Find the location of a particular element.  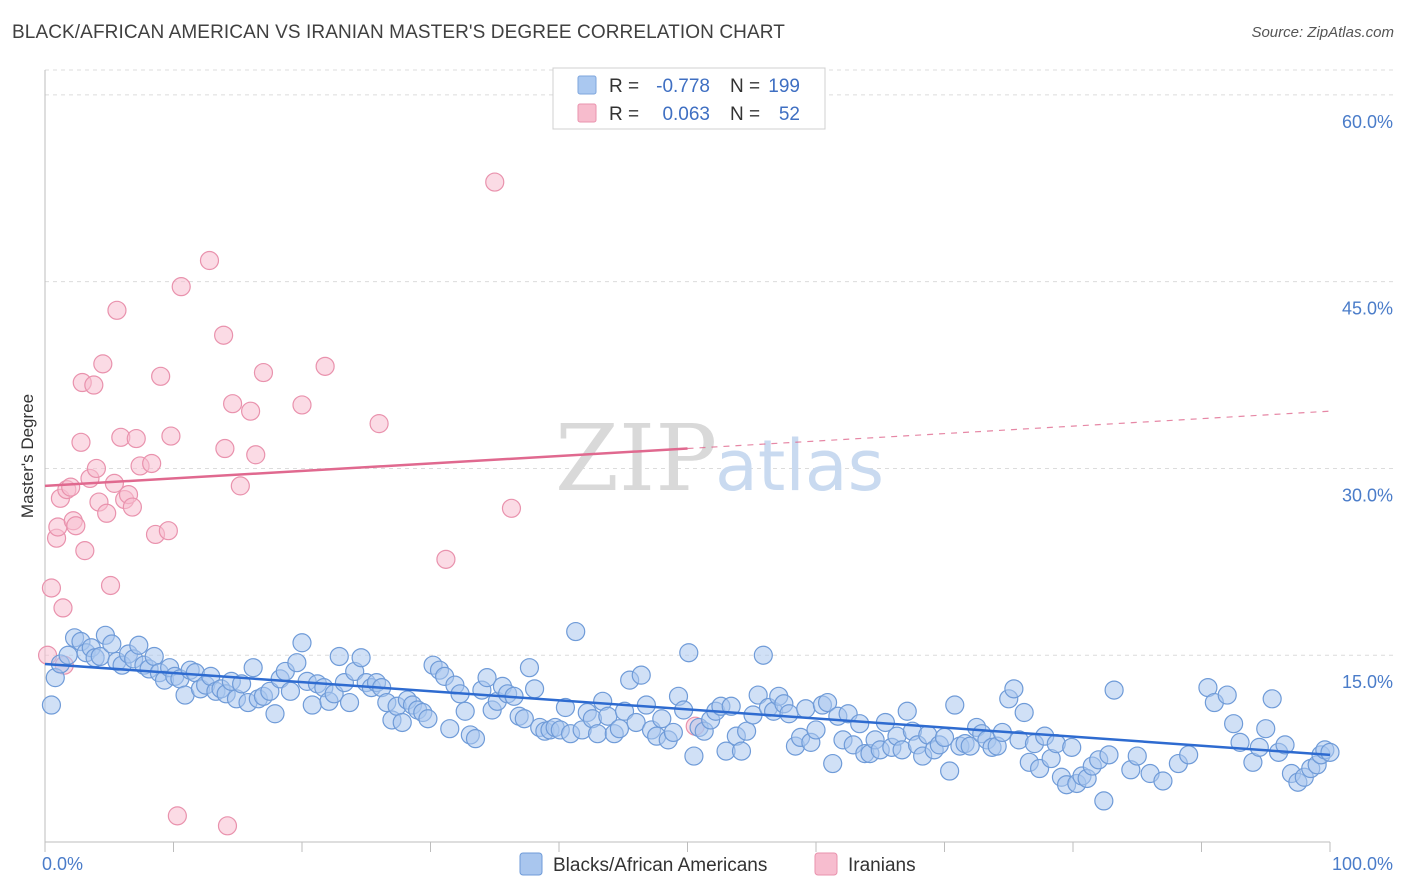

legend: R = -0.778 N = 199 R = 0.063 N = 52 is located at coordinates (689, 98).